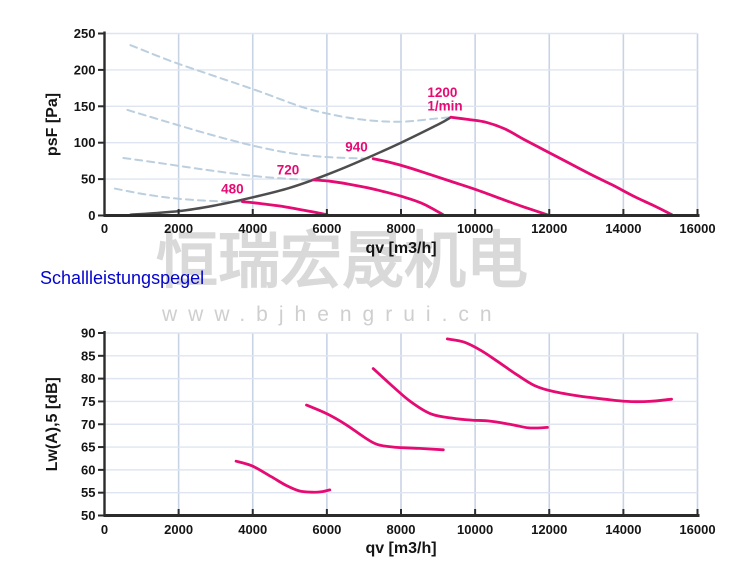  What do you see at coordinates (342, 261) in the screenshot?
I see `watermark-cjk-text: 恒瑞宏晟机电` at bounding box center [342, 261].